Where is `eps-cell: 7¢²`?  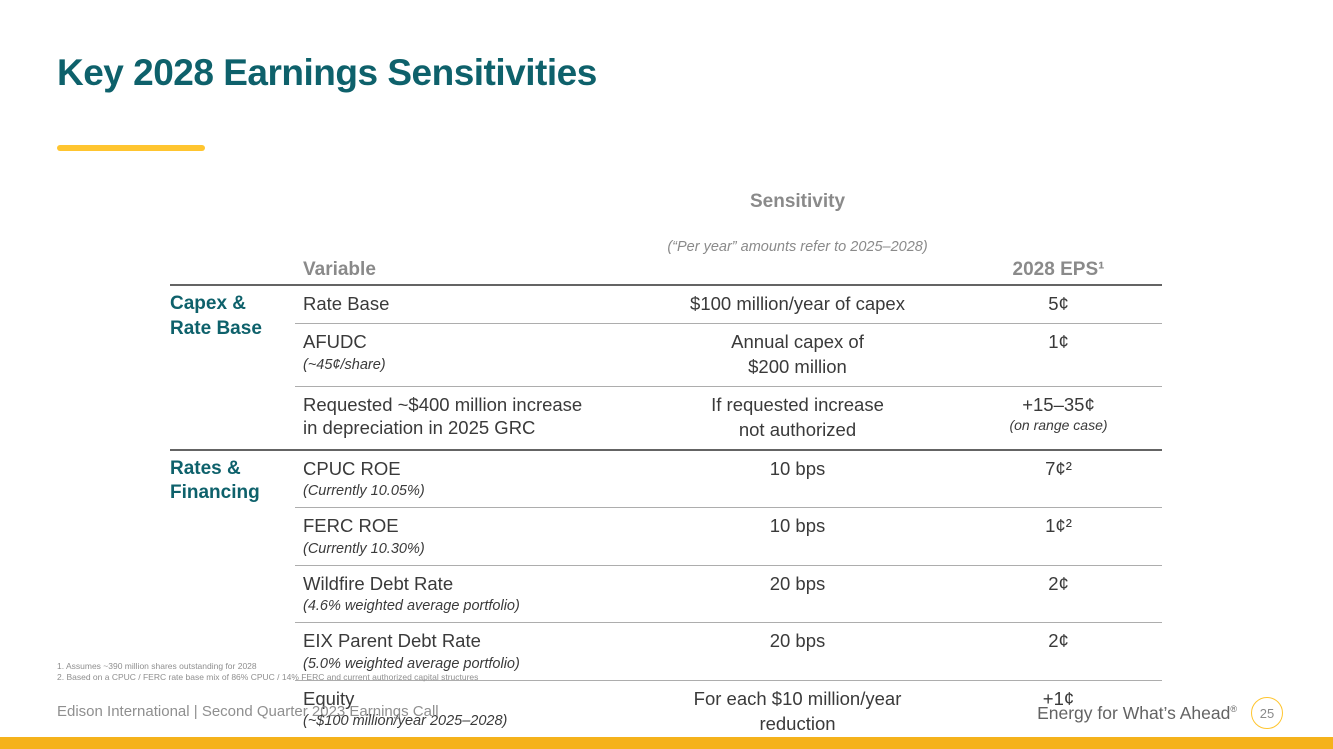 eps-cell: 7¢² is located at coordinates (1058, 469).